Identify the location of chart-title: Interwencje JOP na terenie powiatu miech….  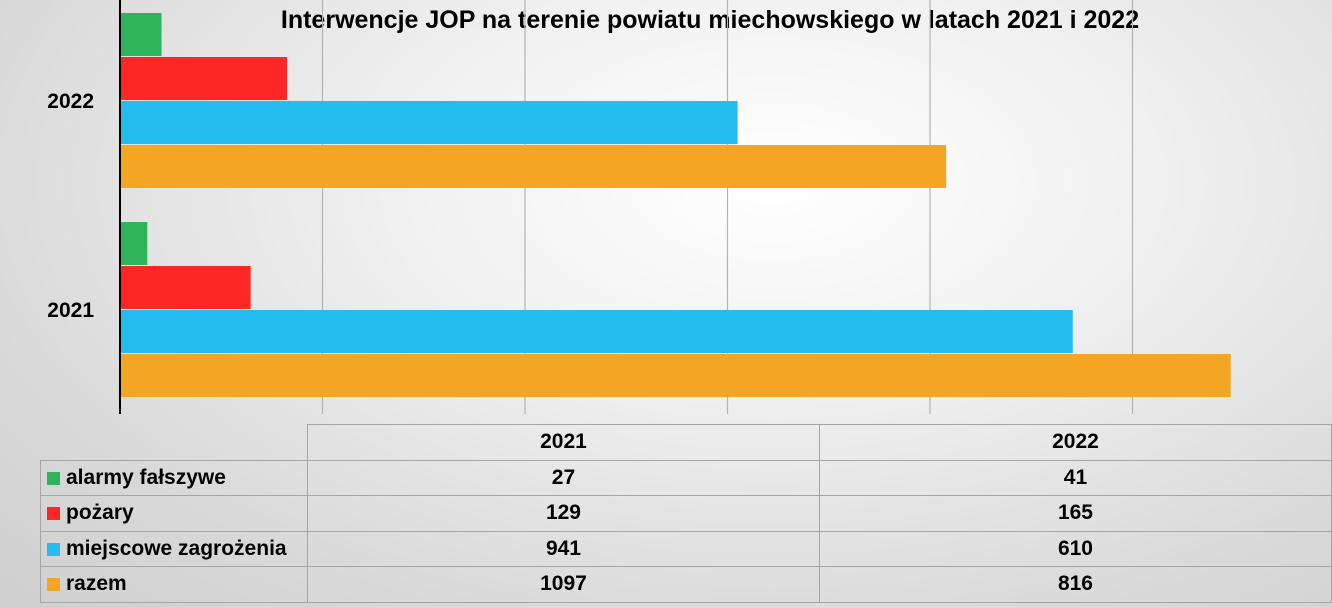
(710, 20).